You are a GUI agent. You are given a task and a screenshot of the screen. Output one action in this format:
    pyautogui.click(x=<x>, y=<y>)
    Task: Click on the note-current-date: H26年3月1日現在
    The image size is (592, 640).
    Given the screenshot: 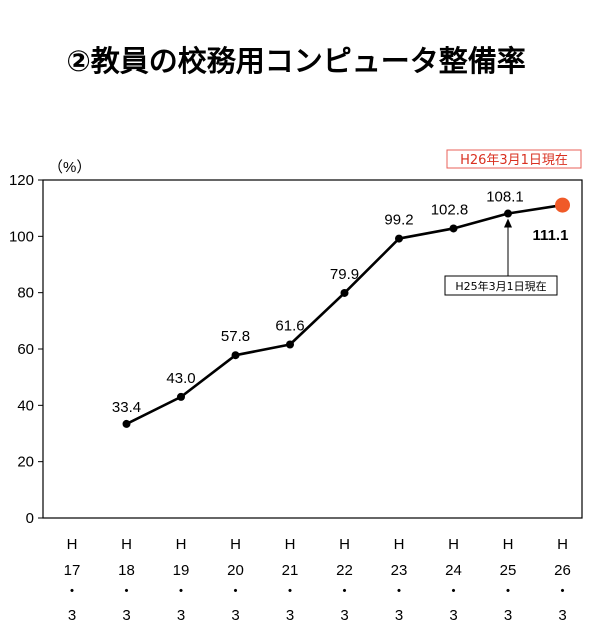 What is the action you would take?
    pyautogui.click(x=514, y=160)
    